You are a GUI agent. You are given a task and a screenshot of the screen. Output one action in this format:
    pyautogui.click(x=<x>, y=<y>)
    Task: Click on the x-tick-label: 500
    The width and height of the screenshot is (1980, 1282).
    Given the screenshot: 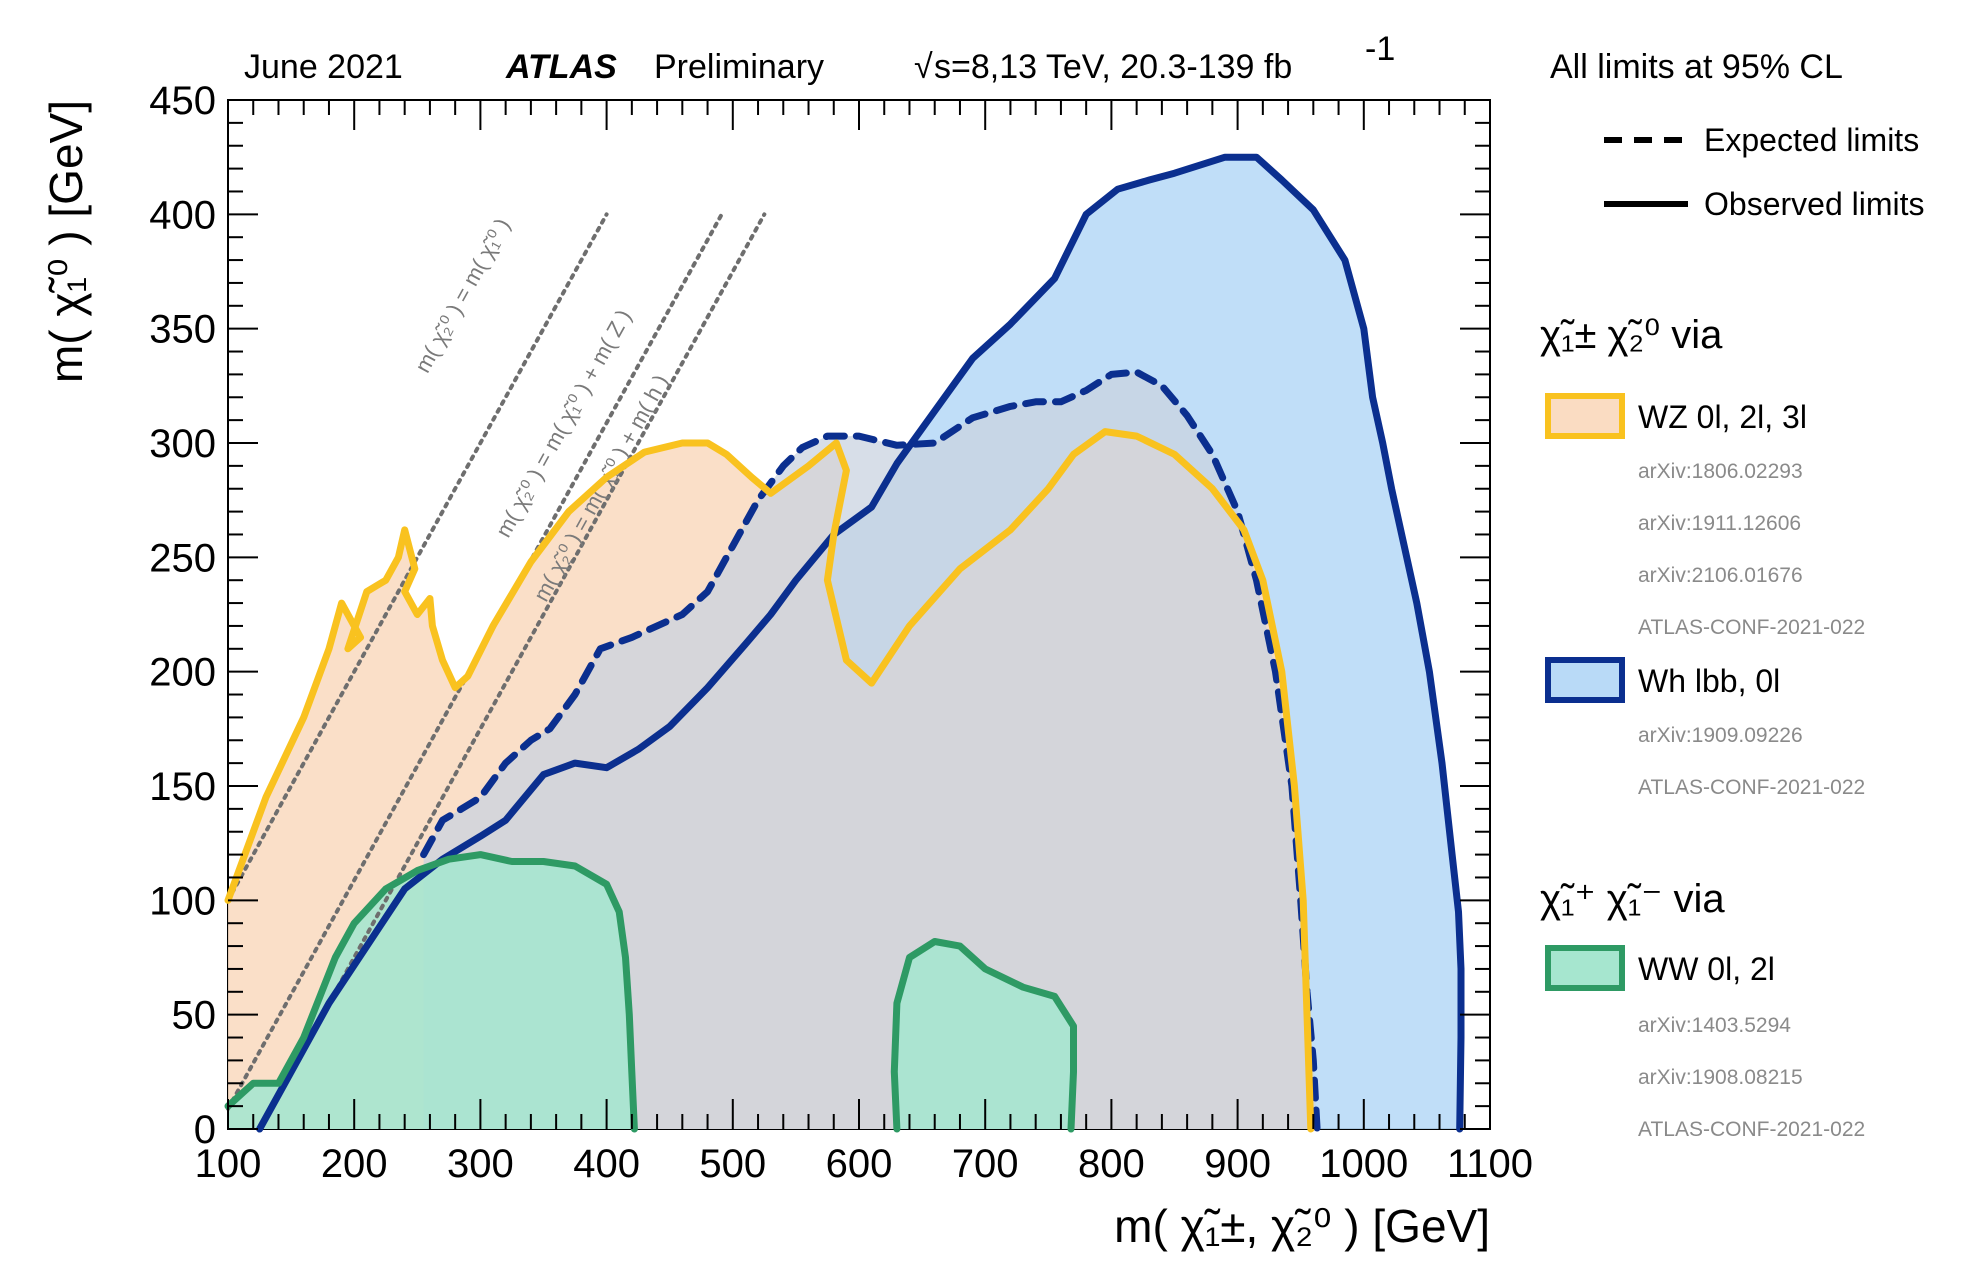 What is the action you would take?
    pyautogui.click(x=732, y=1164)
    